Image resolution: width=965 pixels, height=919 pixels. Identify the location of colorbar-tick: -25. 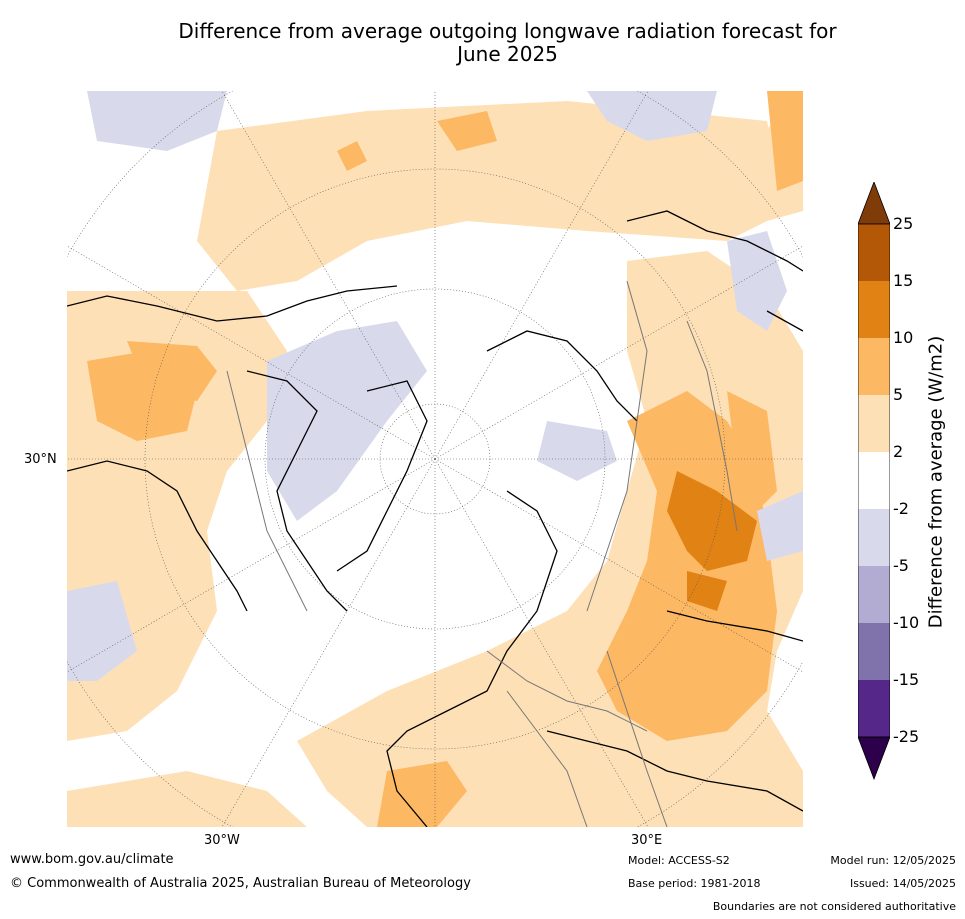
(906, 736).